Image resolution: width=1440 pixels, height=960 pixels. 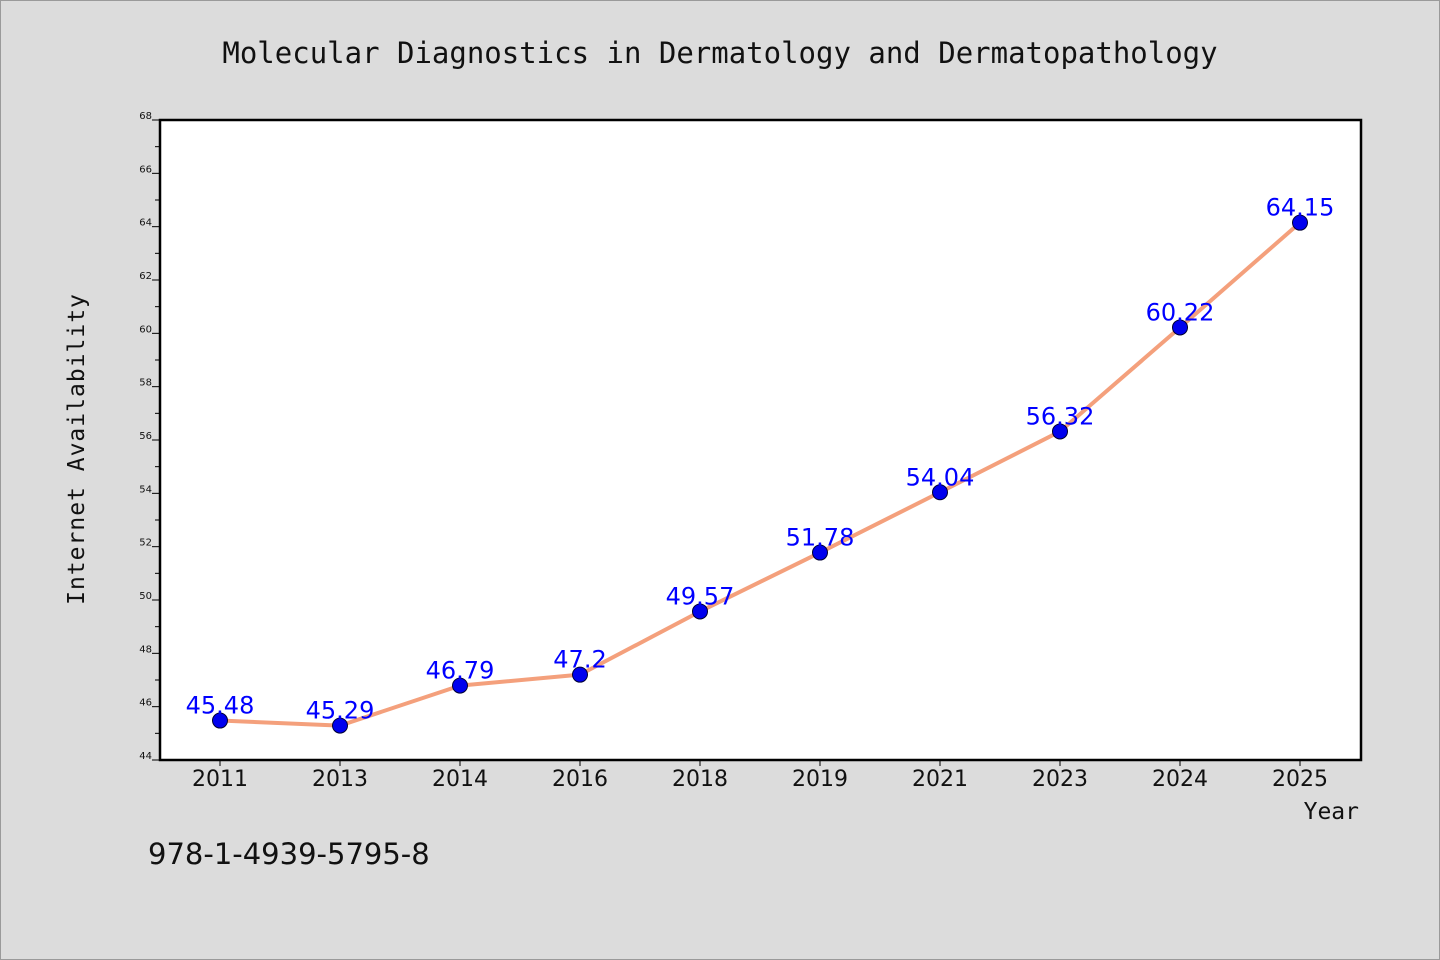 I want to click on y-tick-label: 58, so click(x=145, y=383).